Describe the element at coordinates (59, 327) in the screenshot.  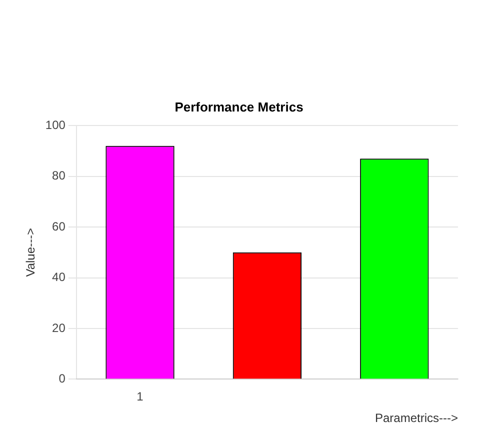
I see `y-tick-label: 20` at that location.